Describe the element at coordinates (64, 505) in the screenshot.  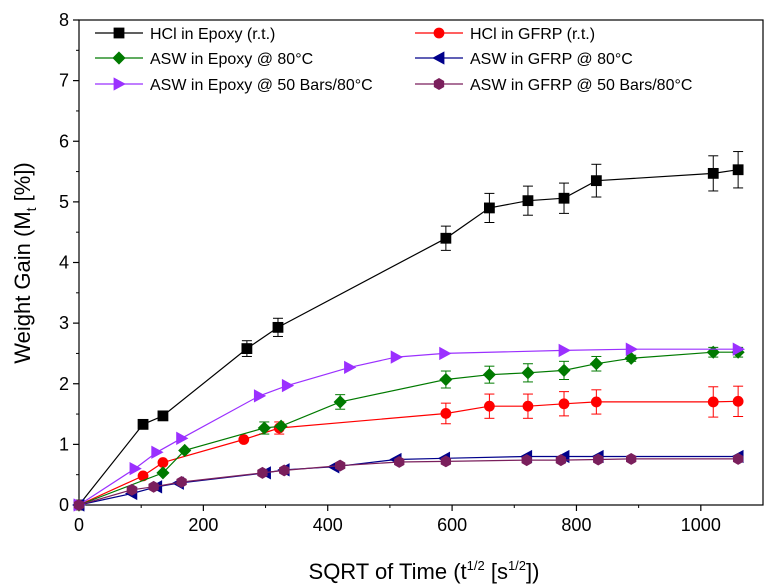
I see `y-tick-label: 0` at that location.